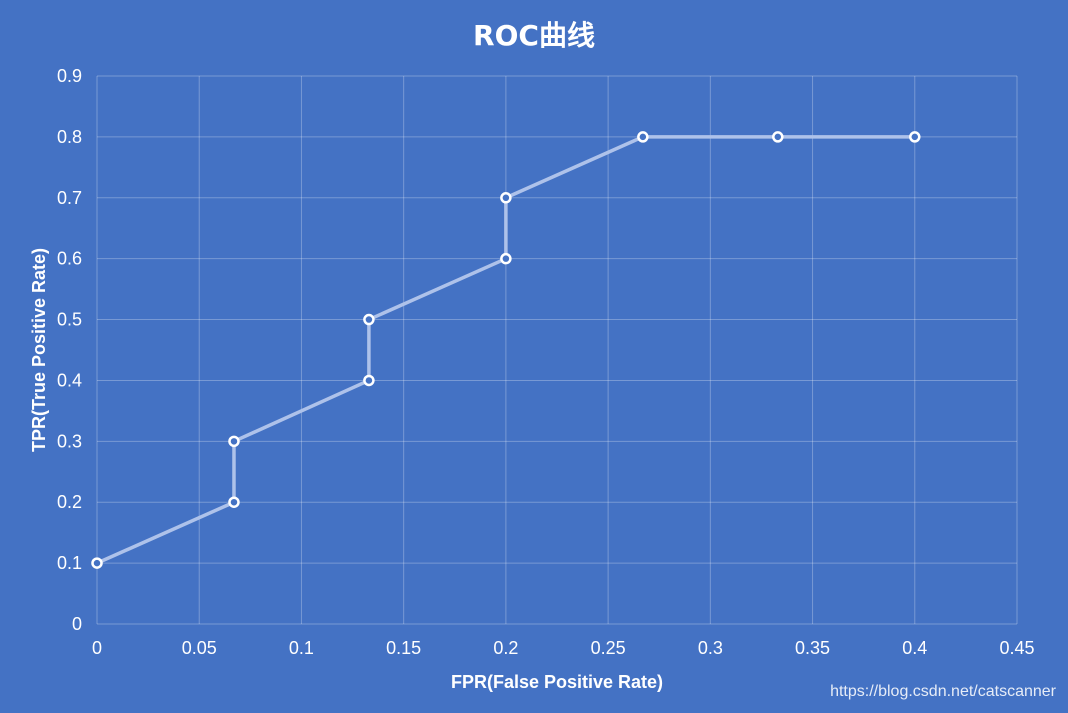 The height and width of the screenshot is (713, 1068). I want to click on y-tick-label: 0.5, so click(69, 320).